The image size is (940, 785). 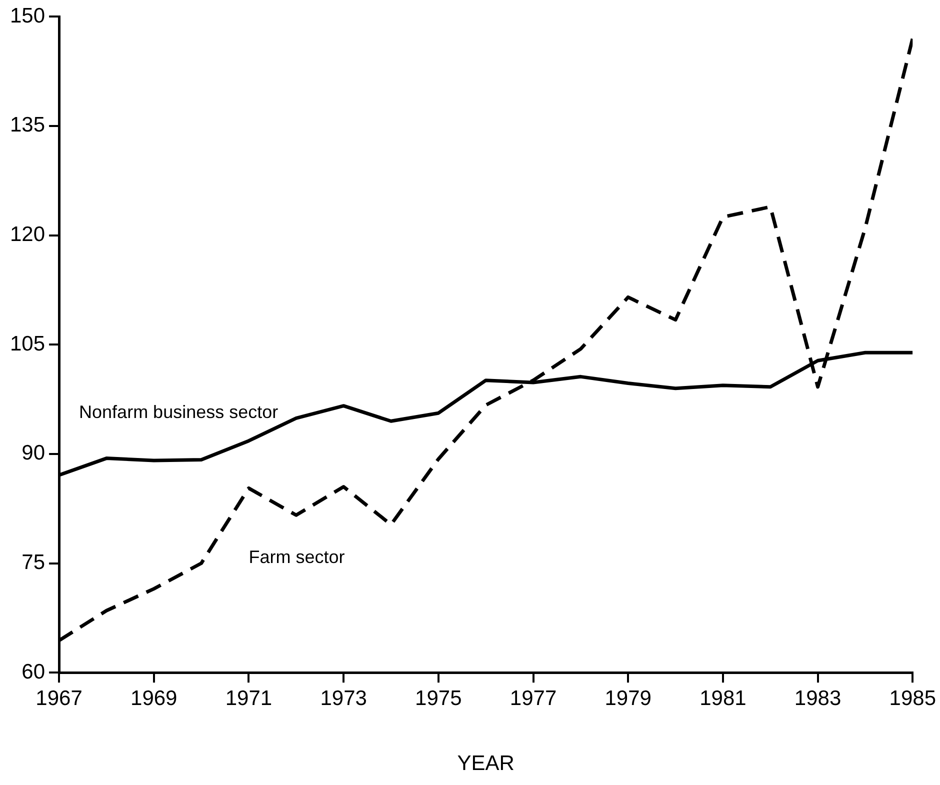 What do you see at coordinates (628, 698) in the screenshot?
I see `x-tick-label: 1979` at bounding box center [628, 698].